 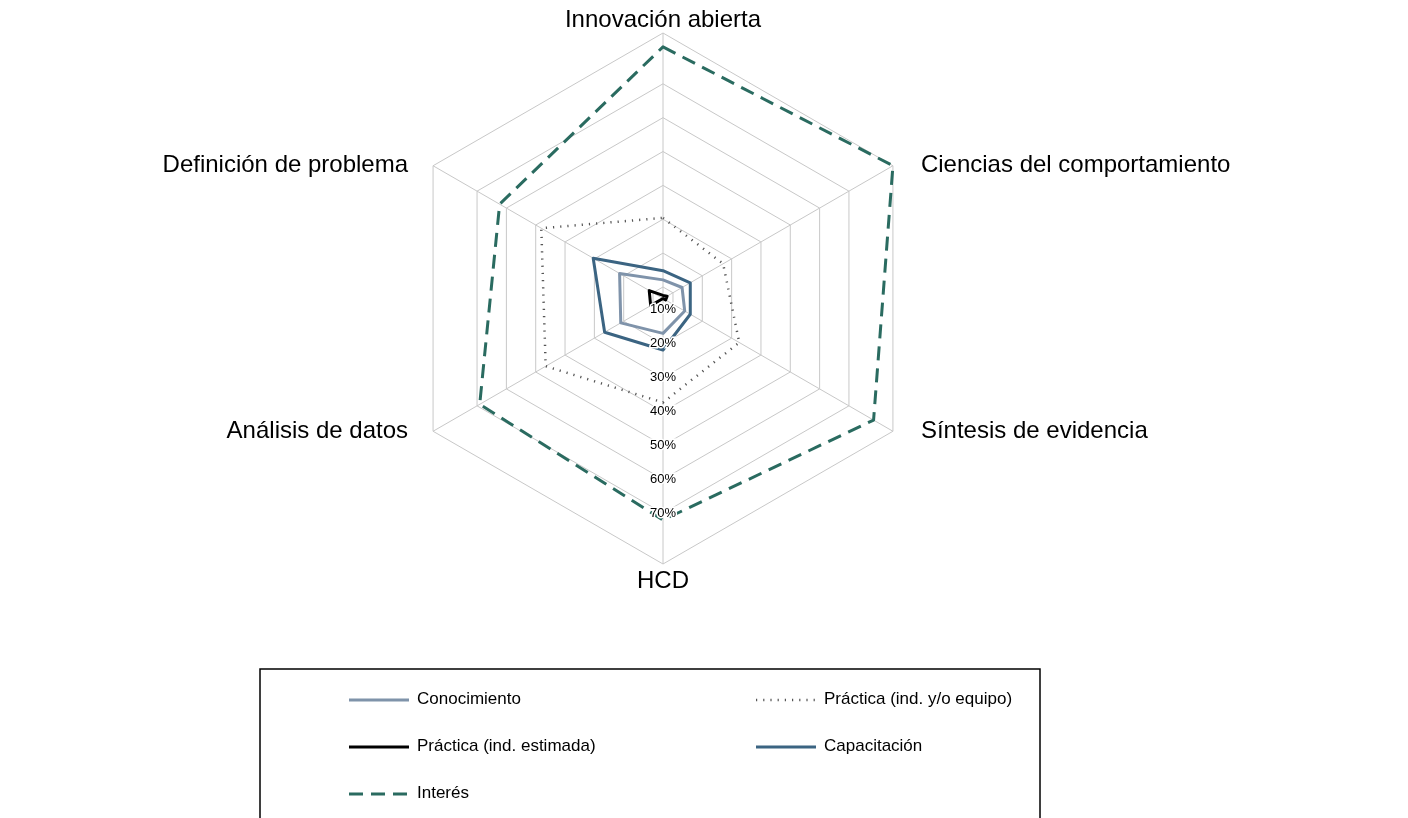 I want to click on legend-label: Interés, so click(x=443, y=793).